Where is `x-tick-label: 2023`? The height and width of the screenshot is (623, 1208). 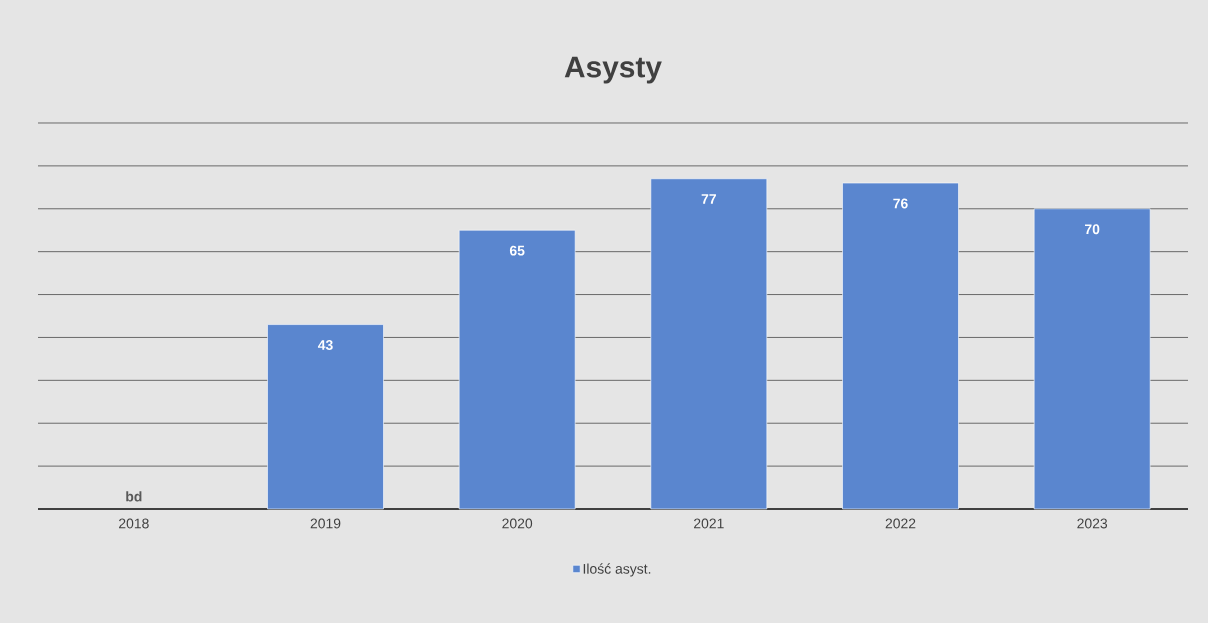
x-tick-label: 2023 is located at coordinates (1092, 523).